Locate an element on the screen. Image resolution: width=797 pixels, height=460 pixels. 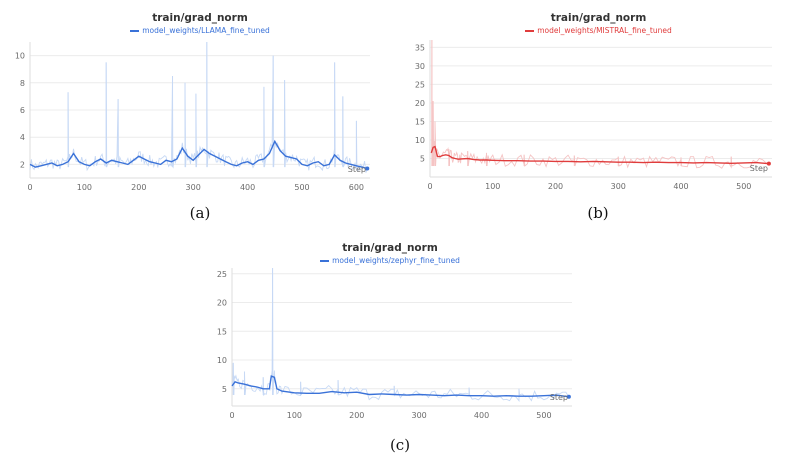
y-tick-label: 6 is located at coordinates (22, 110).